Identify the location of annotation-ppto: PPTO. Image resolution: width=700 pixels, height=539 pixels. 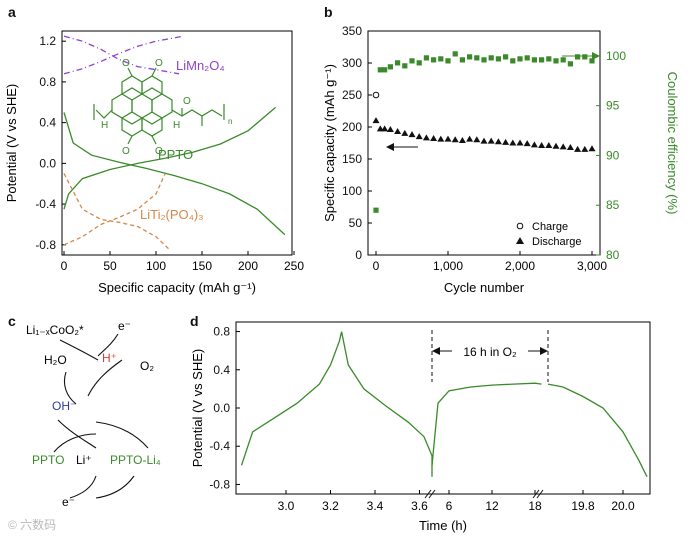
(175, 154).